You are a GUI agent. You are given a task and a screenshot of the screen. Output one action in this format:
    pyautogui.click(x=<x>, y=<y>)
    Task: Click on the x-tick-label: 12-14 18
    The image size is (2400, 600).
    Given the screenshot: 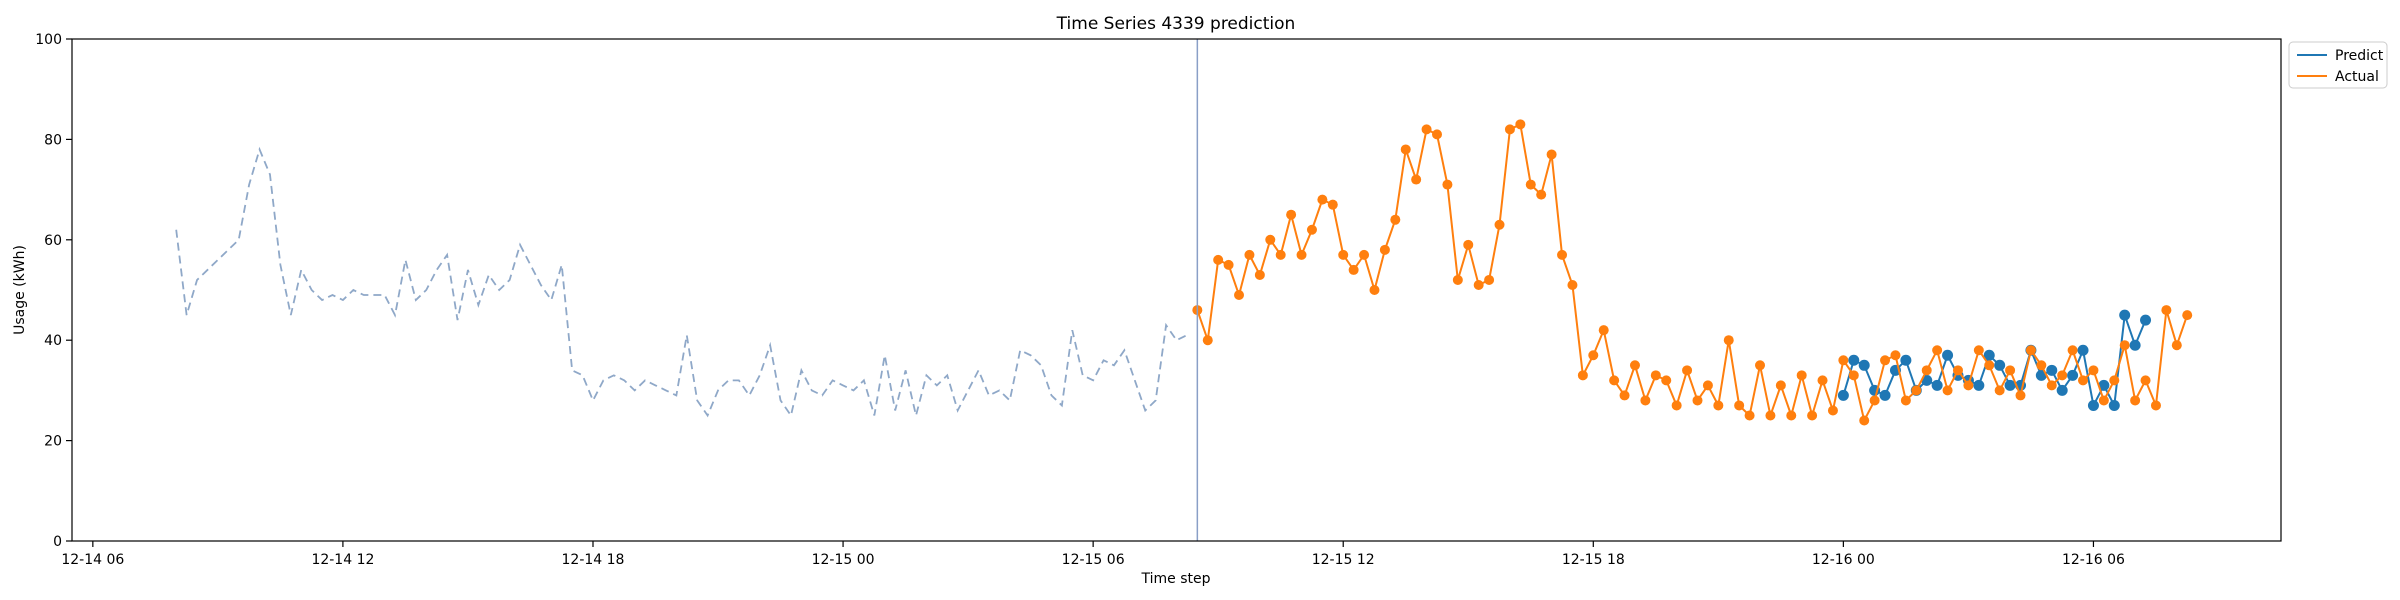 What is the action you would take?
    pyautogui.click(x=593, y=560)
    